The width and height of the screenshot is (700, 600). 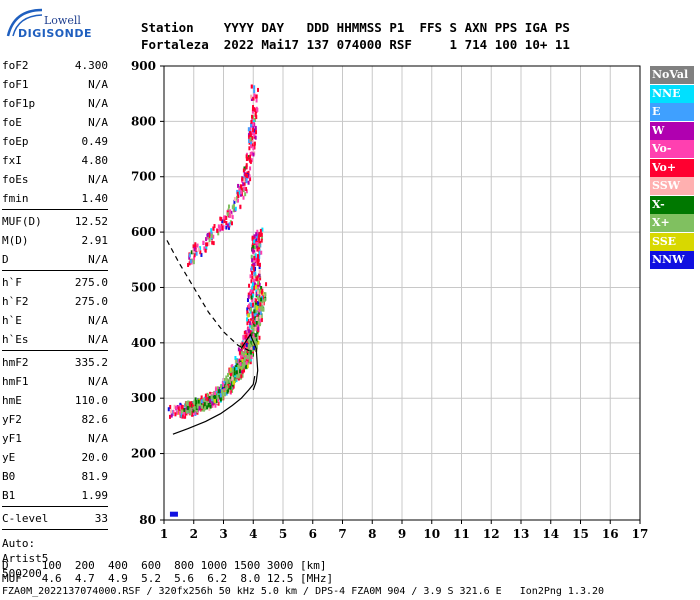 I want to click on param-name: MUF(D), so click(x=22, y=221).